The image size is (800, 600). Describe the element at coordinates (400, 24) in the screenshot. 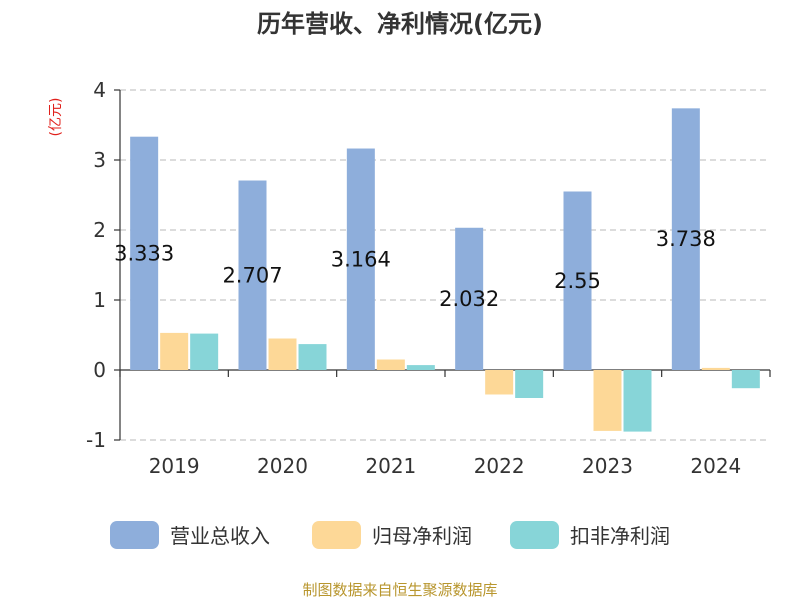

I see `chart-title: 历年营收、净利情况(亿元)` at that location.